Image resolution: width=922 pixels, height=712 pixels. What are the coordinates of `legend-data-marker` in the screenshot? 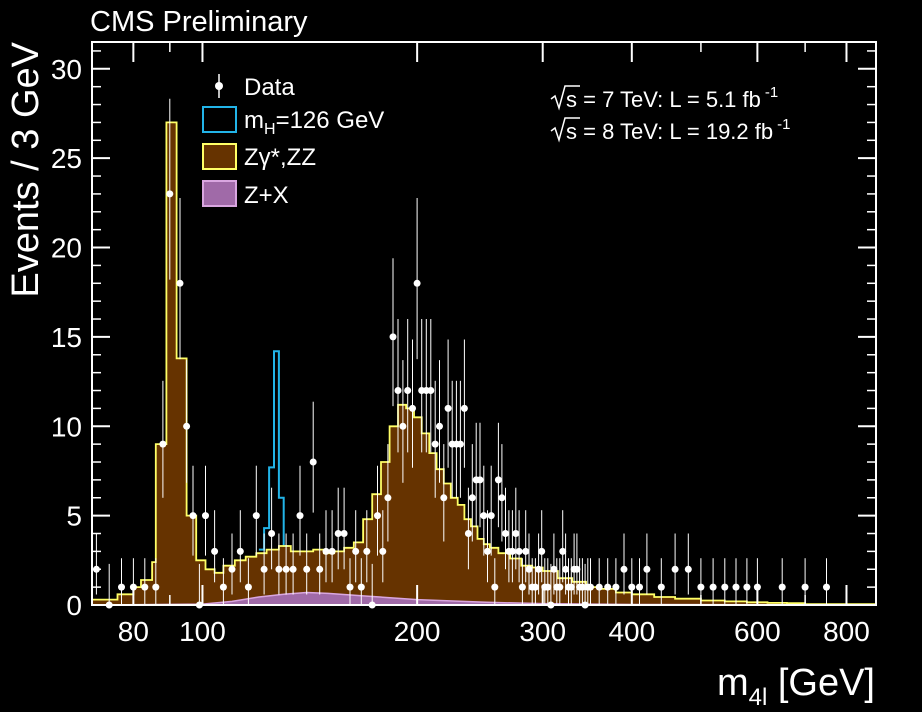 It's located at (219, 86).